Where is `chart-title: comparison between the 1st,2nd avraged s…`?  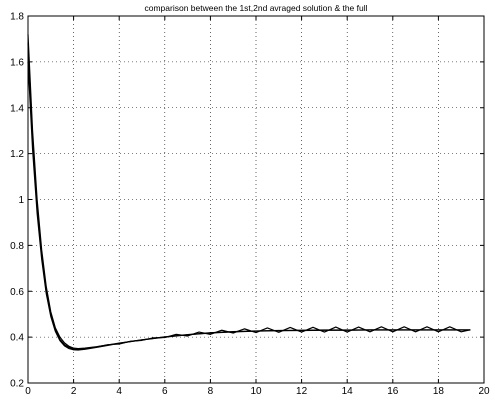
chart-title: comparison between the 1st,2nd avraged s… is located at coordinates (255, 8).